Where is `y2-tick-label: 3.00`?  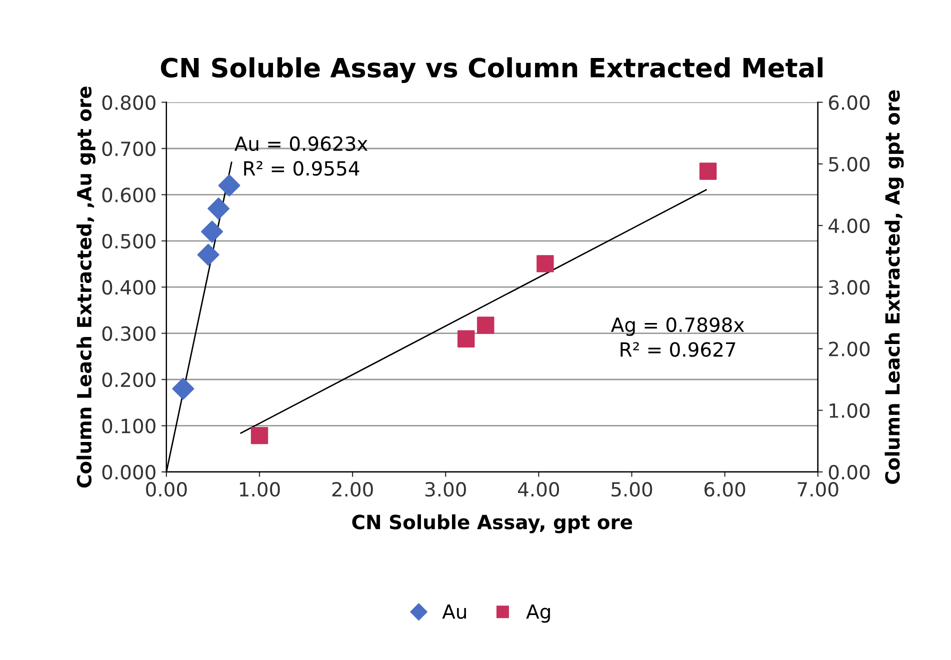 y2-tick-label: 3.00 is located at coordinates (849, 287).